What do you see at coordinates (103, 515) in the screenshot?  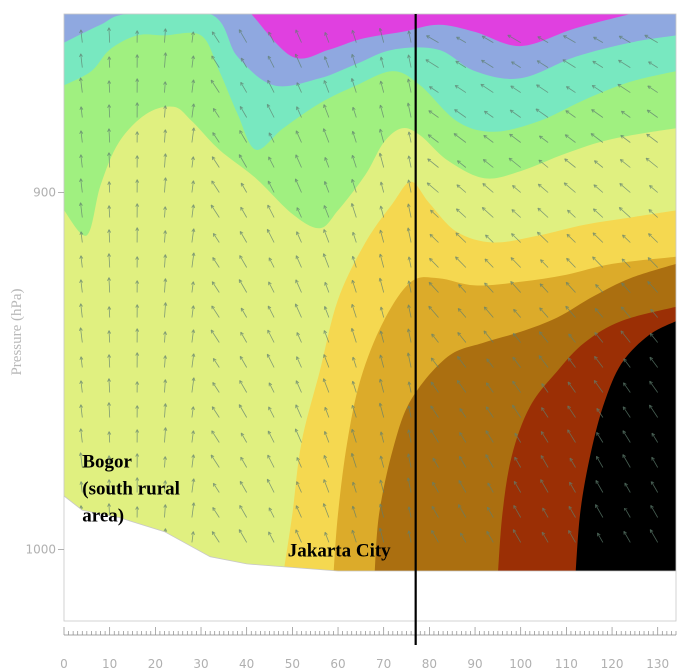 I see `annotation-label: area)` at bounding box center [103, 515].